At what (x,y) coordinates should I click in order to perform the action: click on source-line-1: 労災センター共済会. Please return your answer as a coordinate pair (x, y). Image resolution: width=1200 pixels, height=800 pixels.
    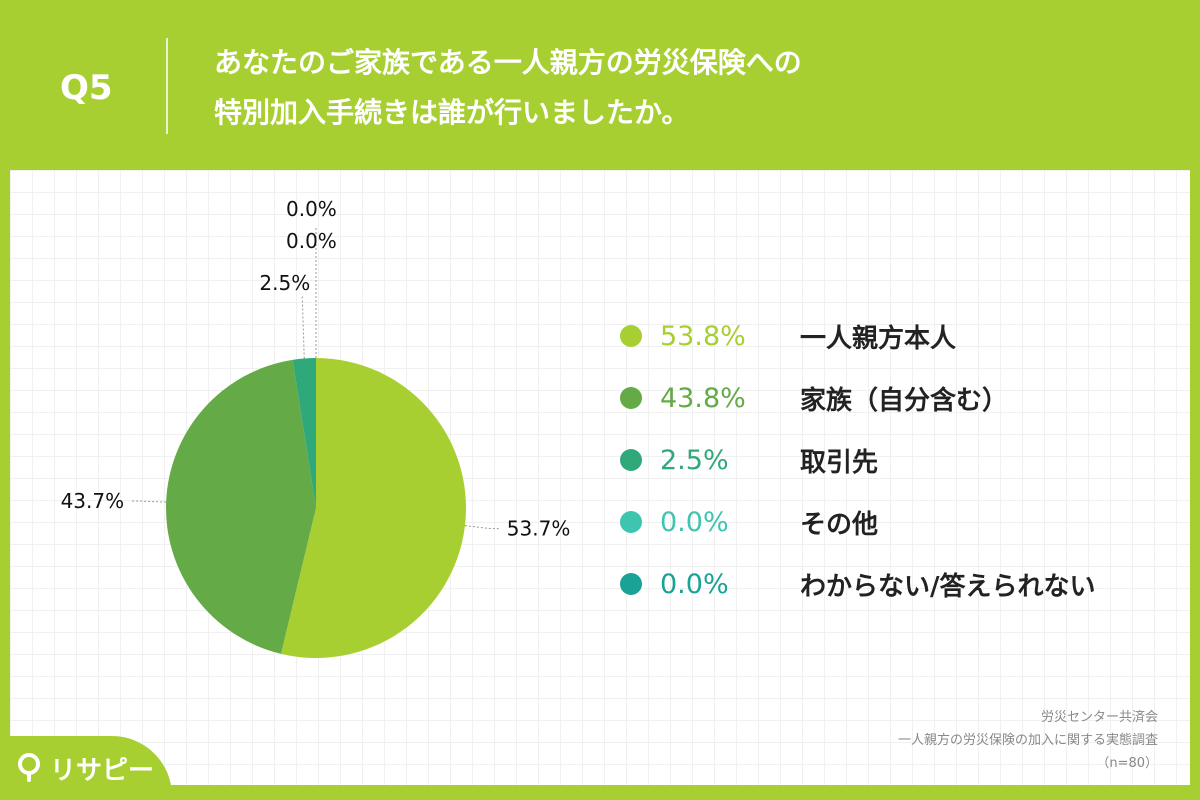
    Looking at the image, I should click on (1099, 717).